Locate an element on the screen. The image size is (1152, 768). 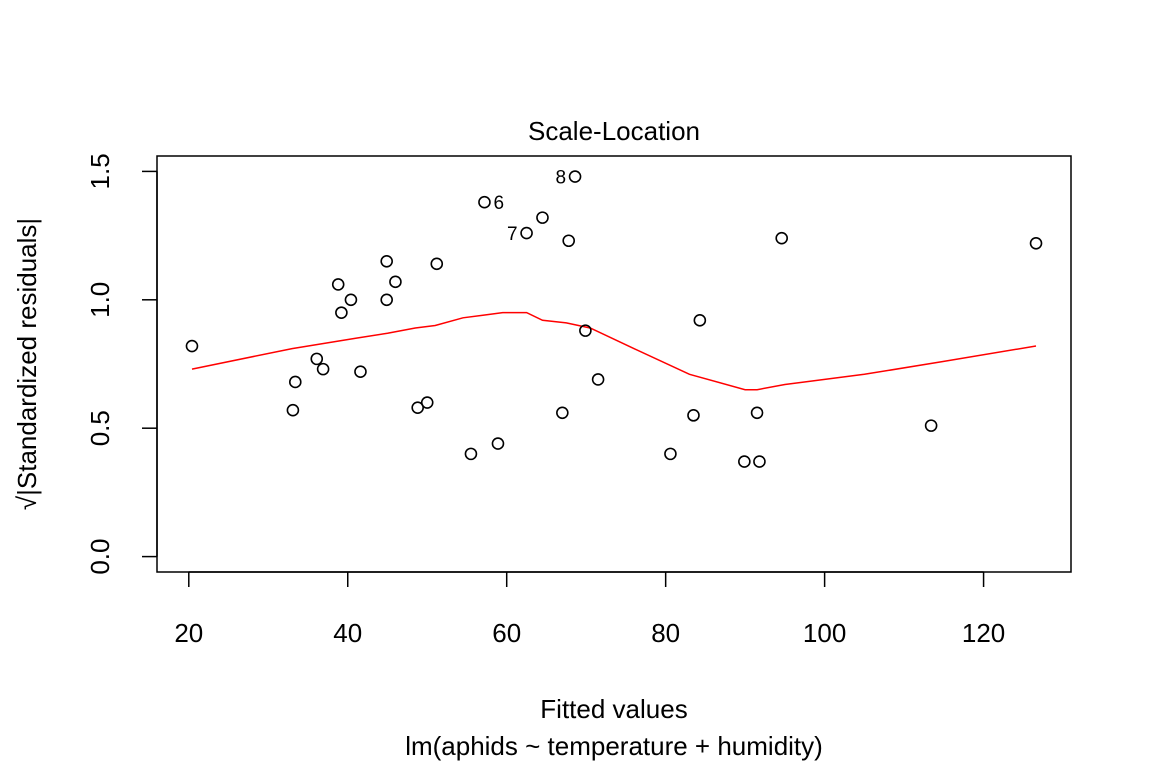
y-tick-label: 0.5 is located at coordinates (100, 428).